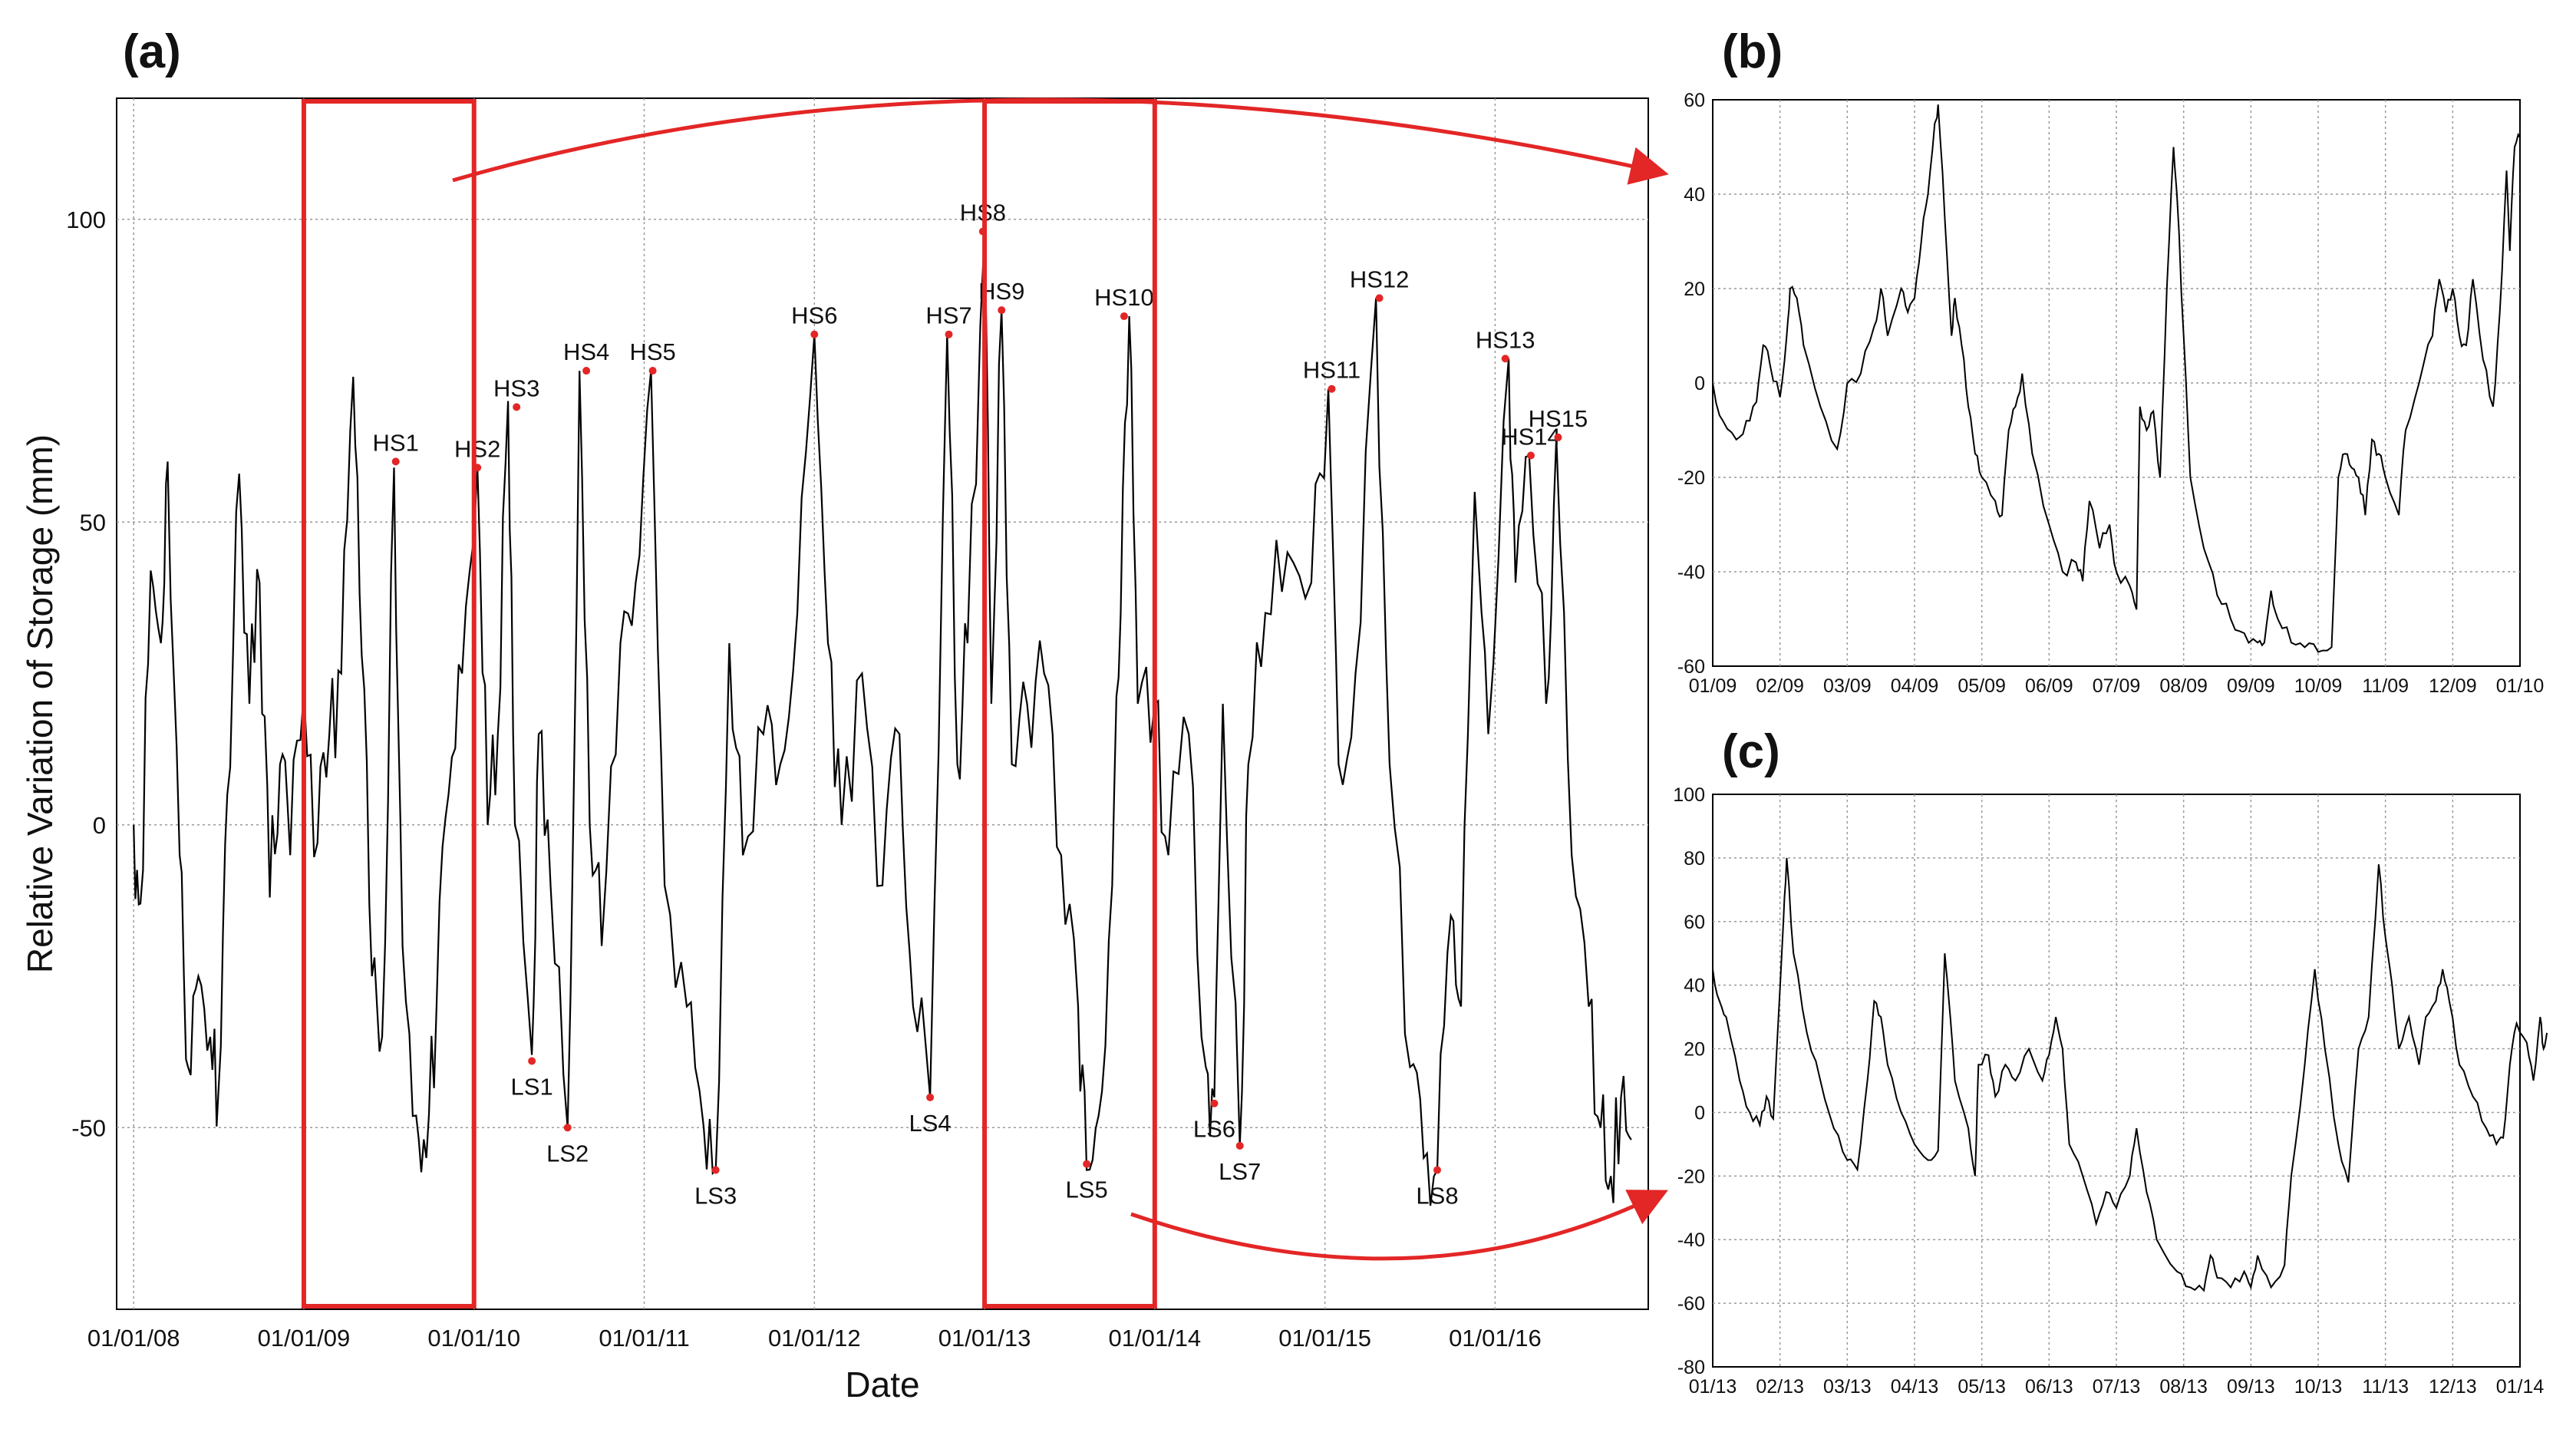 This screenshot has height=1439, width=2576. Describe the element at coordinates (1691, 478) in the screenshot. I see `b-ytick-2: -20` at that location.